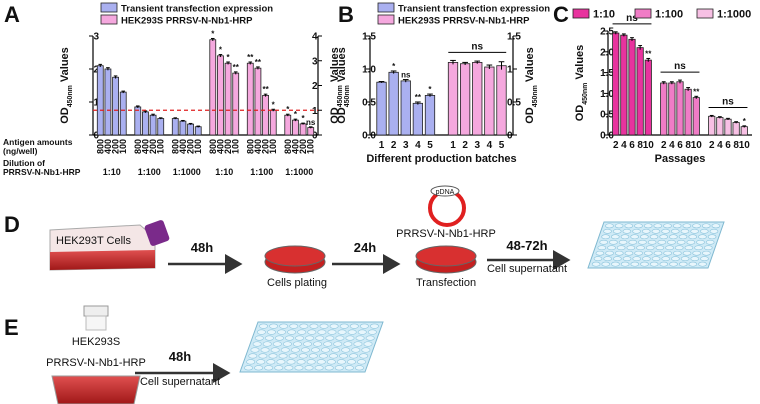 This screenshot has width=760, height=404. Describe the element at coordinates (315, 61) in the screenshot. I see `y-tick-label: 3` at that location.